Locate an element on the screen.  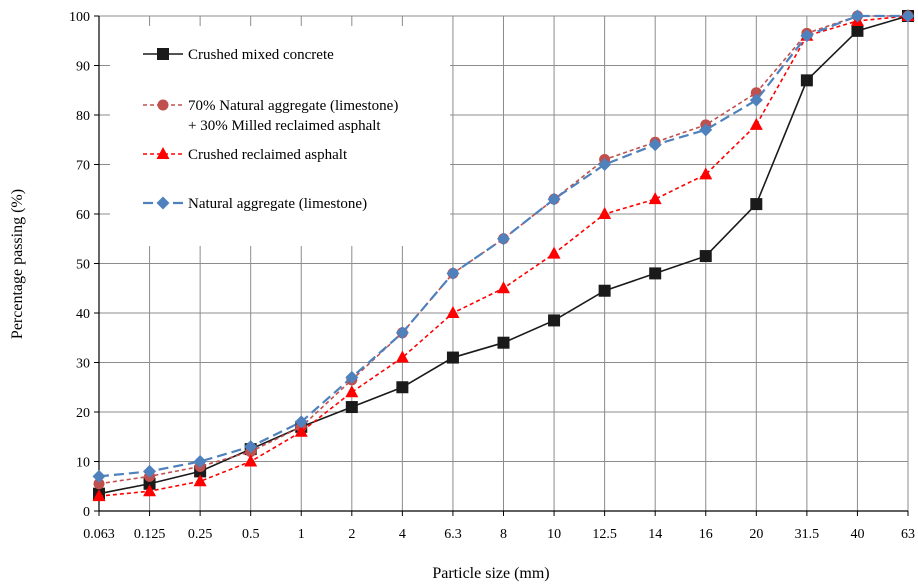
y-tick-label: 0 is located at coordinates (86, 512).